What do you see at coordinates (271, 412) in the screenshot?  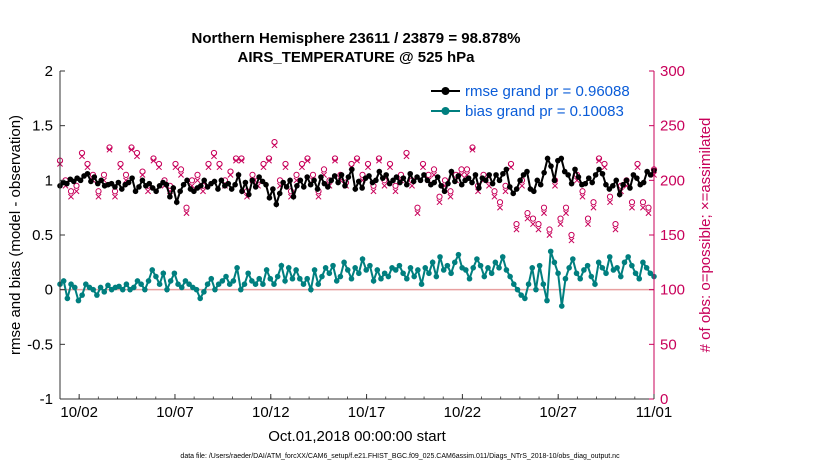 I see `x-tick-label: 10/12` at bounding box center [271, 412].